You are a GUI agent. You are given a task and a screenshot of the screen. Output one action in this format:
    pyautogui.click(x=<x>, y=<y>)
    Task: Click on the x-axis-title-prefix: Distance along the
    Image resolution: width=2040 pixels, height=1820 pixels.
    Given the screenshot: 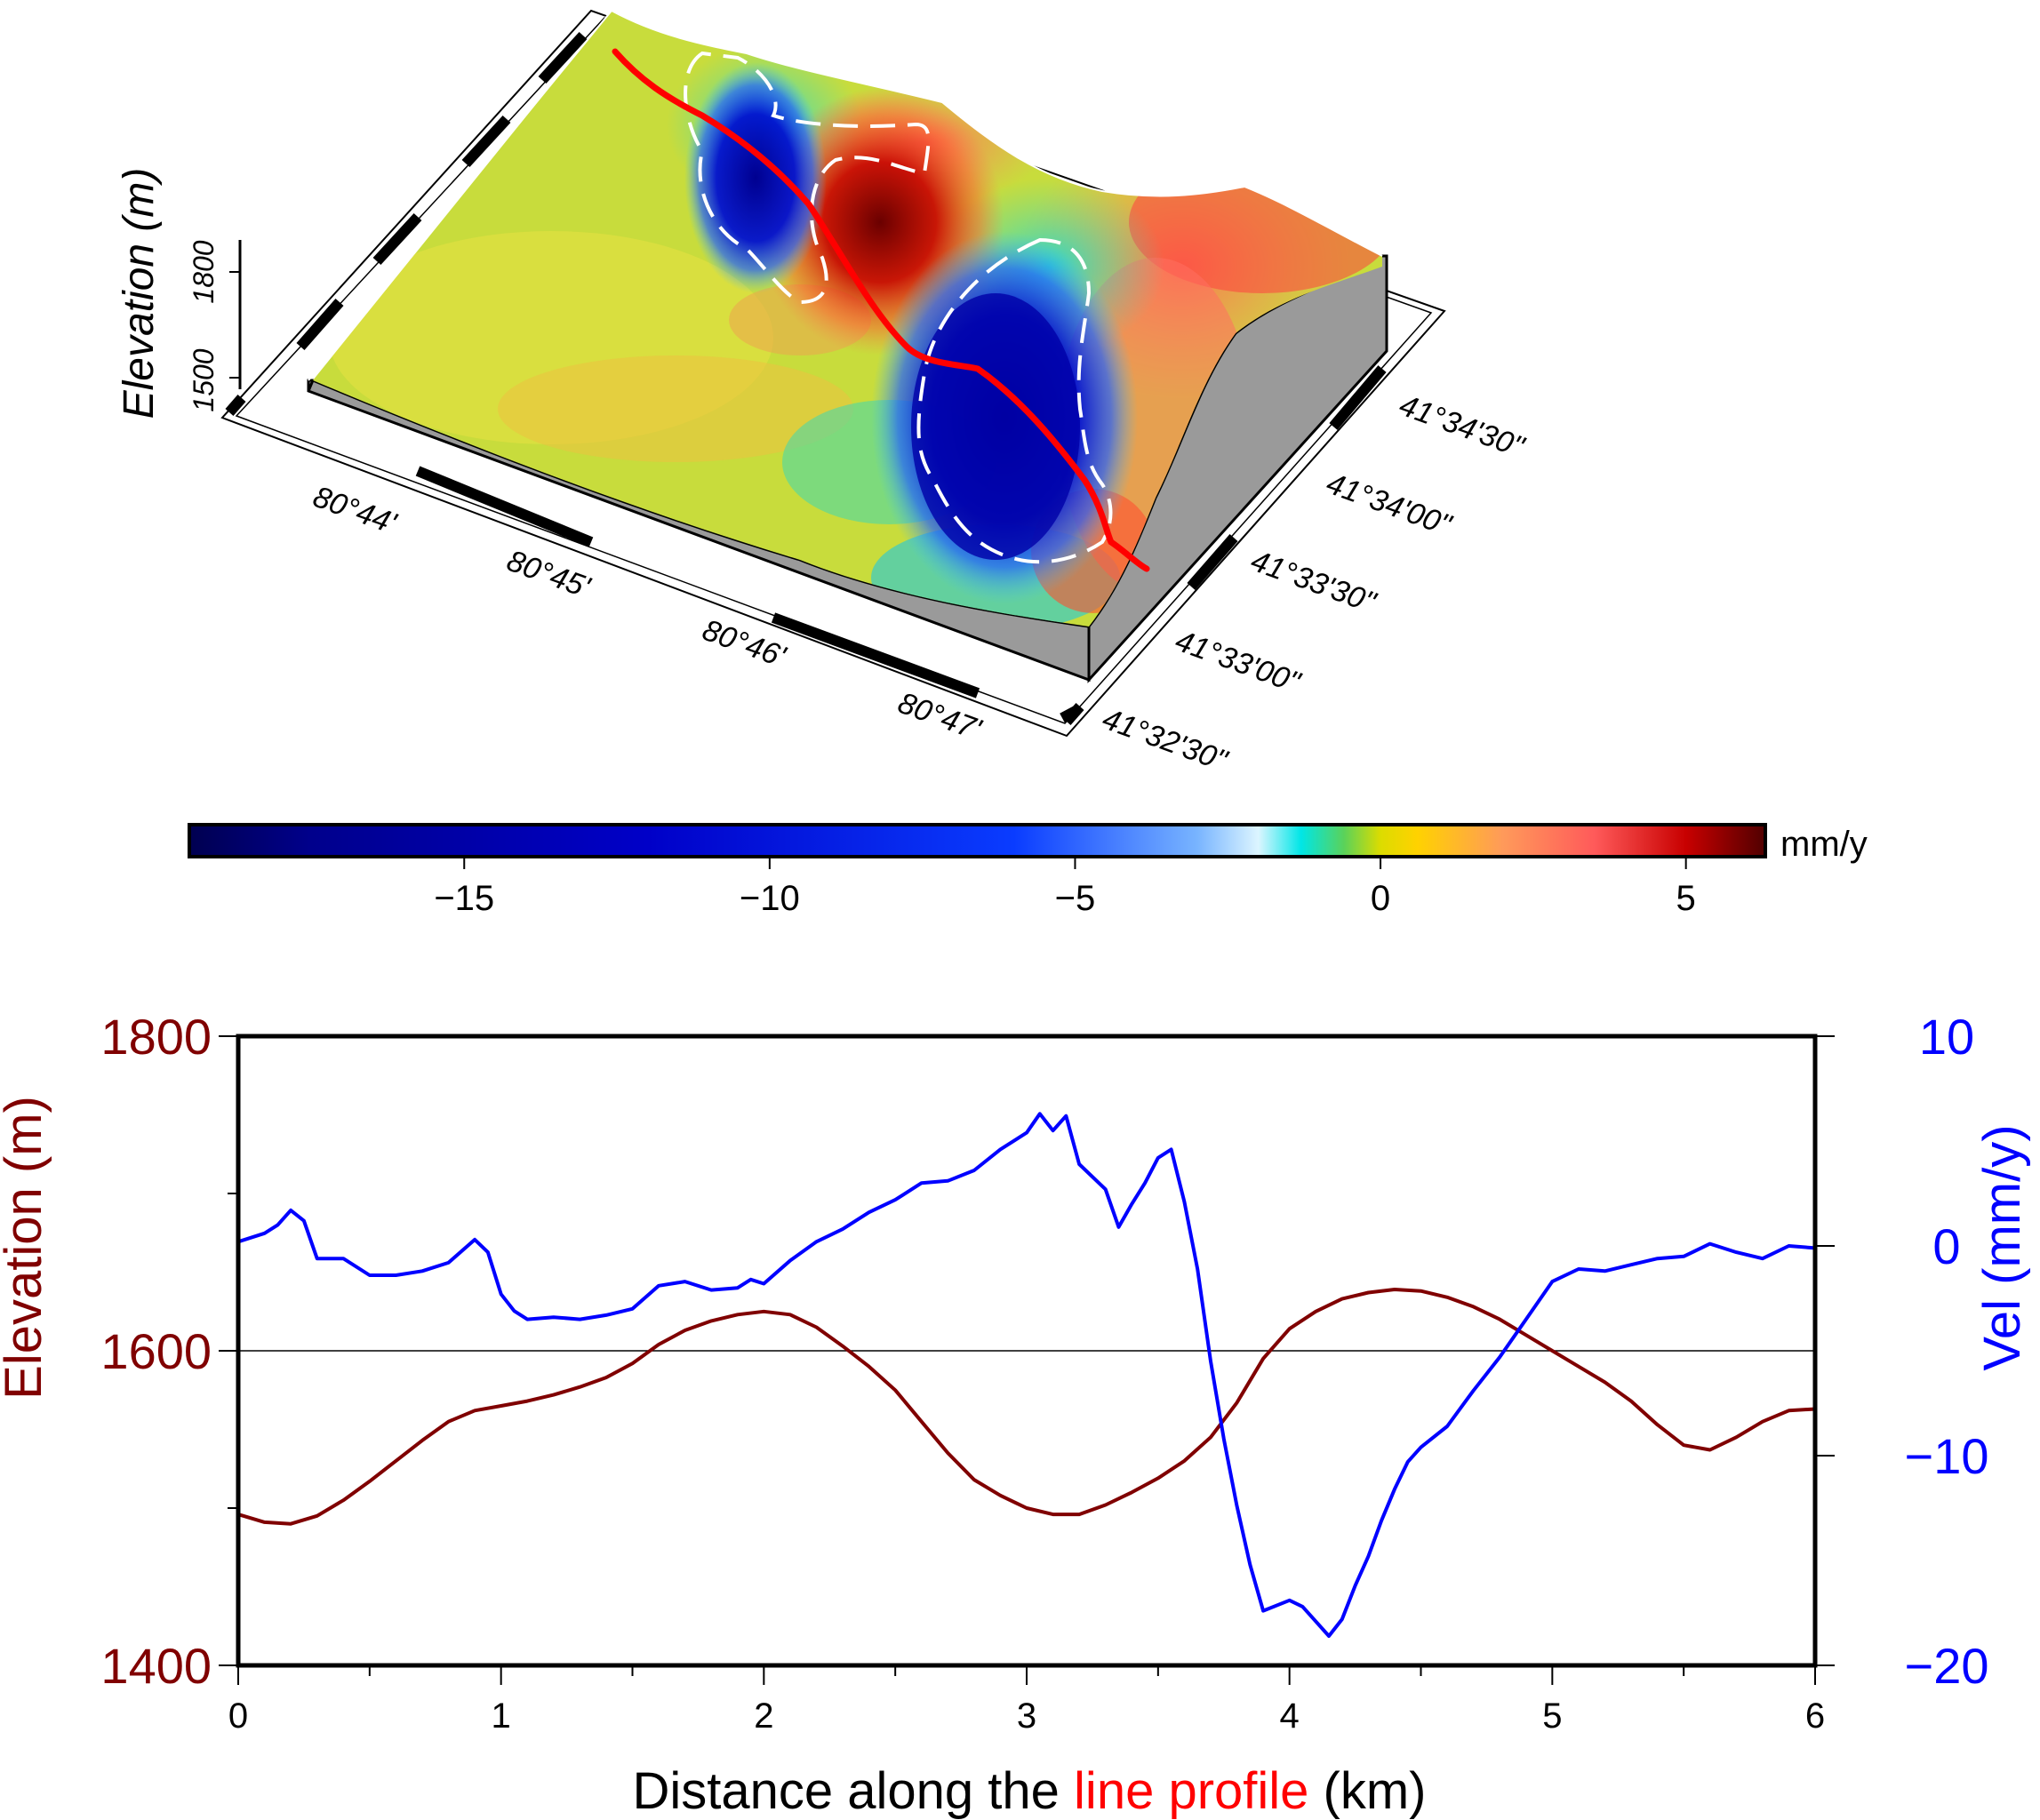 What is the action you would take?
    pyautogui.click(x=854, y=1791)
    